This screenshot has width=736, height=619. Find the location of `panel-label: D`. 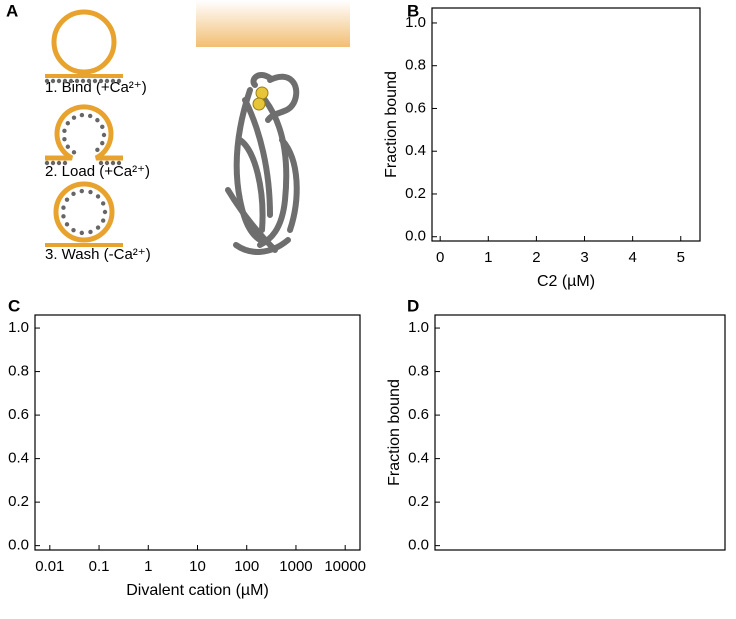

panel-label: D is located at coordinates (413, 305).